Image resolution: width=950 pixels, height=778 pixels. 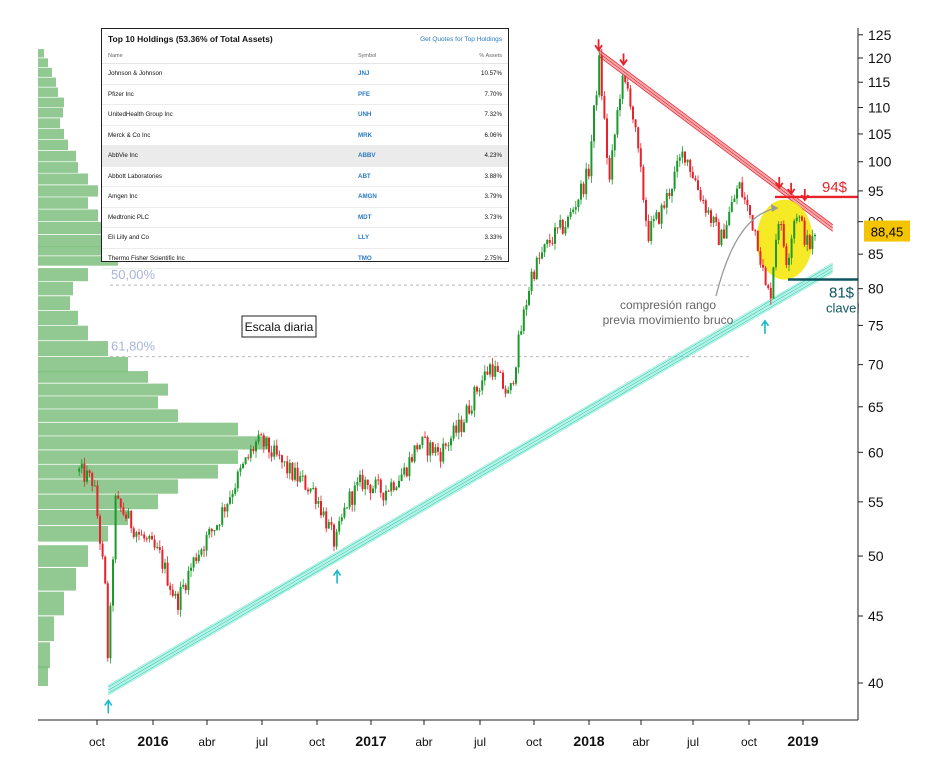 I want to click on level-81-sublabel: clave!, so click(x=843, y=307).